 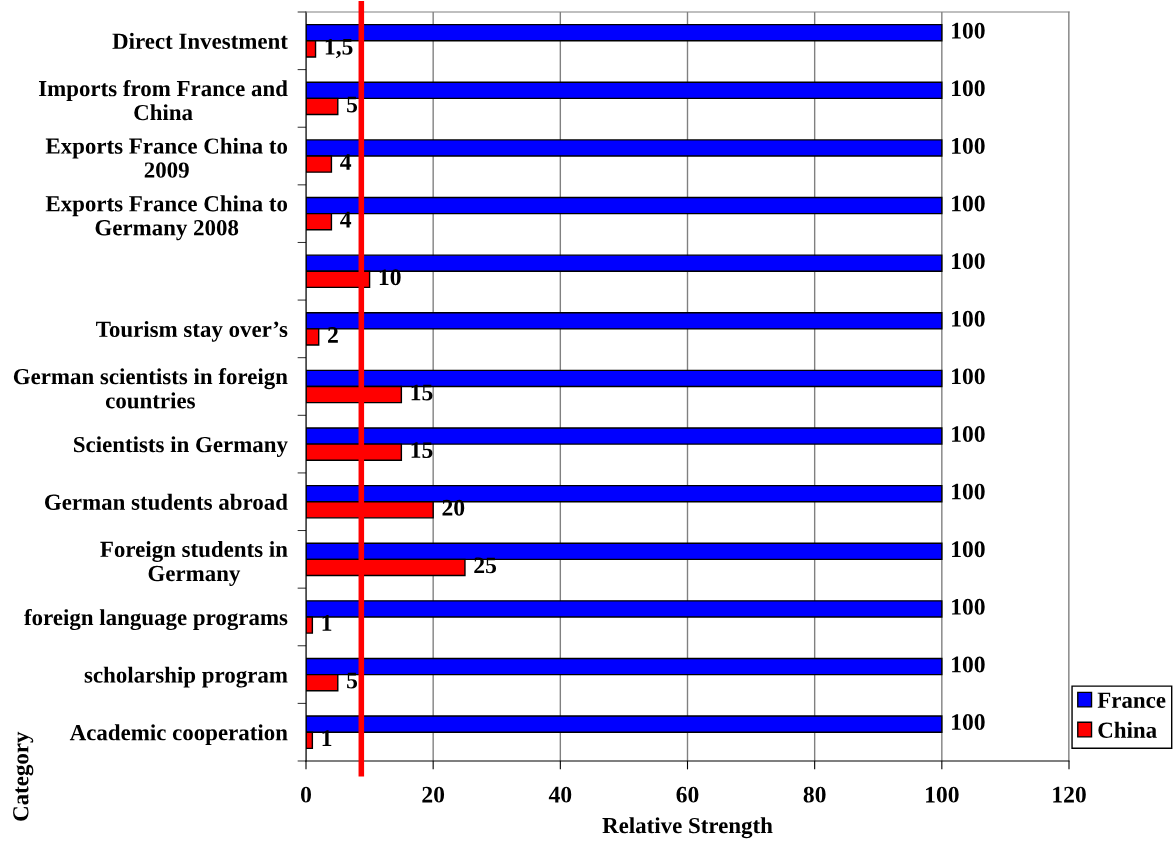 I want to click on y-tick-label: Foreign students in Germany, so click(x=194, y=563).